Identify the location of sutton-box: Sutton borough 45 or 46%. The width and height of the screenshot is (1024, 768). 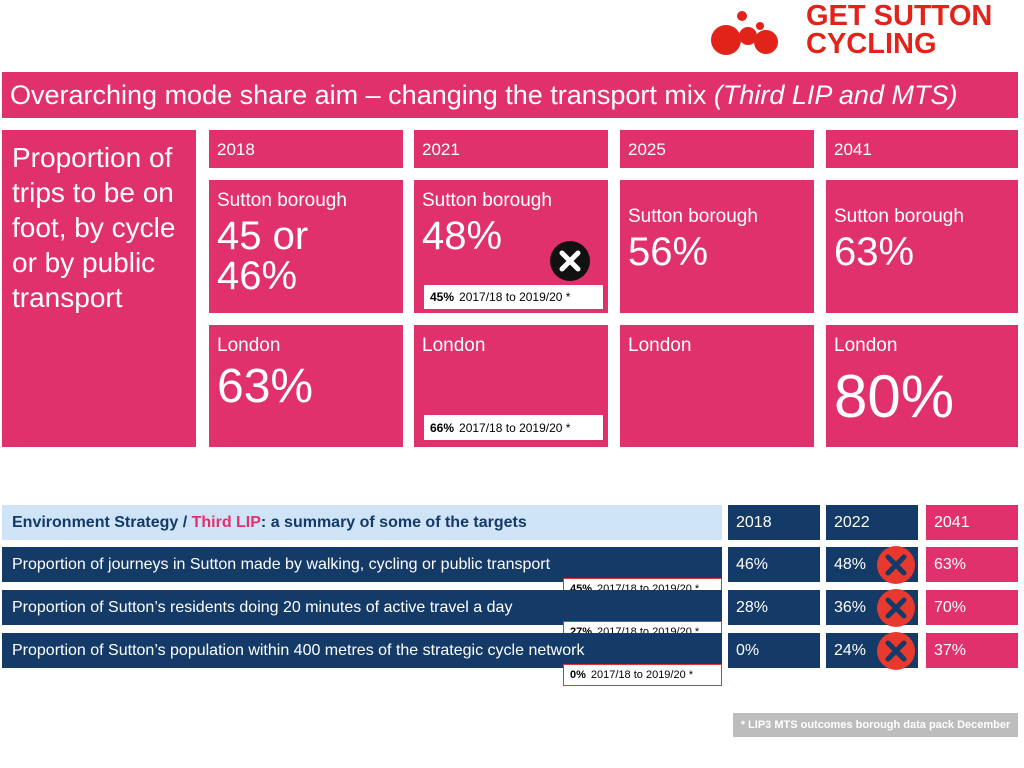
(306, 246).